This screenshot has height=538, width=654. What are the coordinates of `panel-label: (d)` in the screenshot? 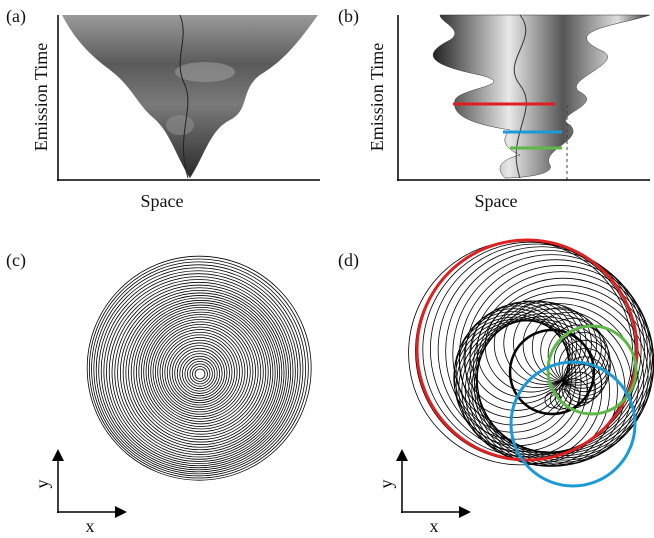 It's located at (348, 260).